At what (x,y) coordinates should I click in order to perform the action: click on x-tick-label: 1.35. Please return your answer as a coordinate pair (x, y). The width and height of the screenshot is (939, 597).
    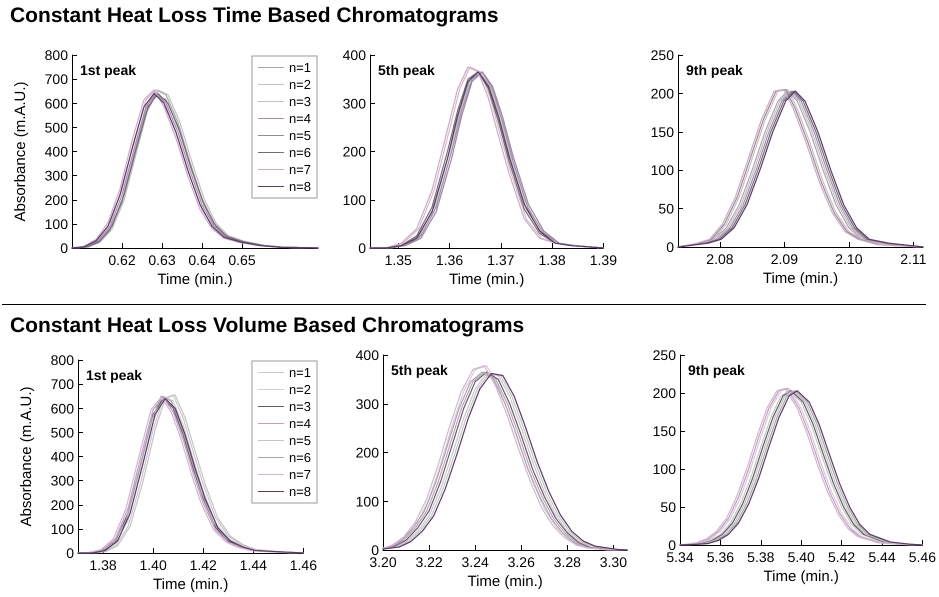
    Looking at the image, I should click on (398, 260).